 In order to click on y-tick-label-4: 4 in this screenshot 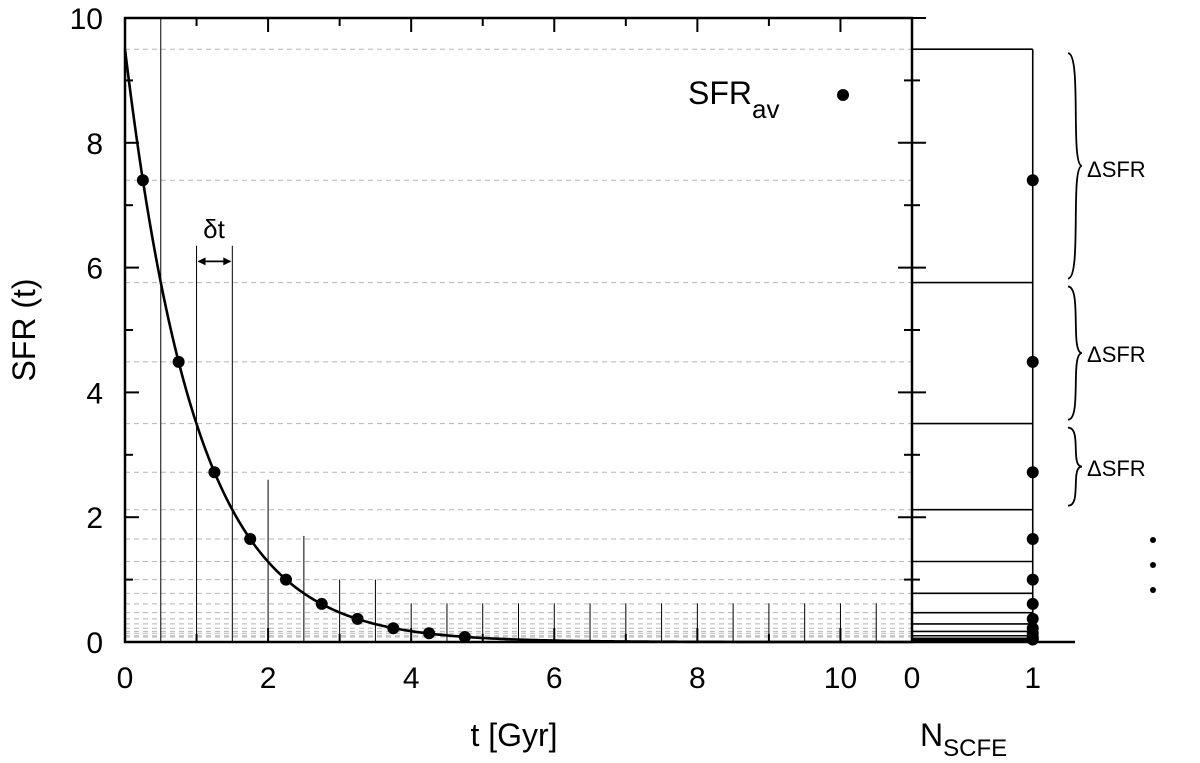, I will do `click(94, 393)`.